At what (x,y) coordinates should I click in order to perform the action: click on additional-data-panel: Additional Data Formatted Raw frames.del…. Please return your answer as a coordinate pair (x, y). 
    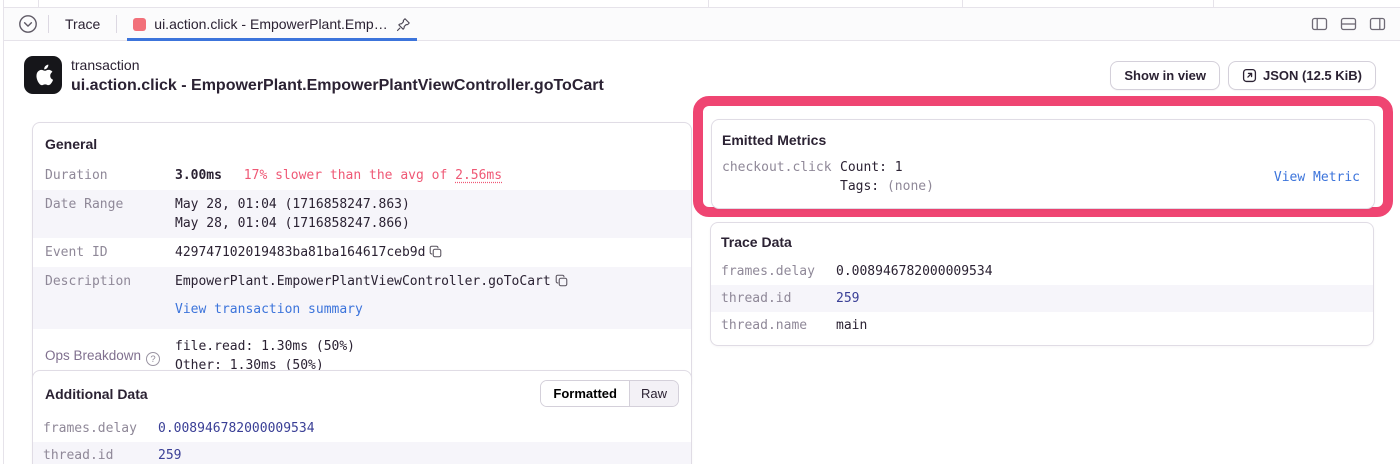
    Looking at the image, I should click on (362, 417).